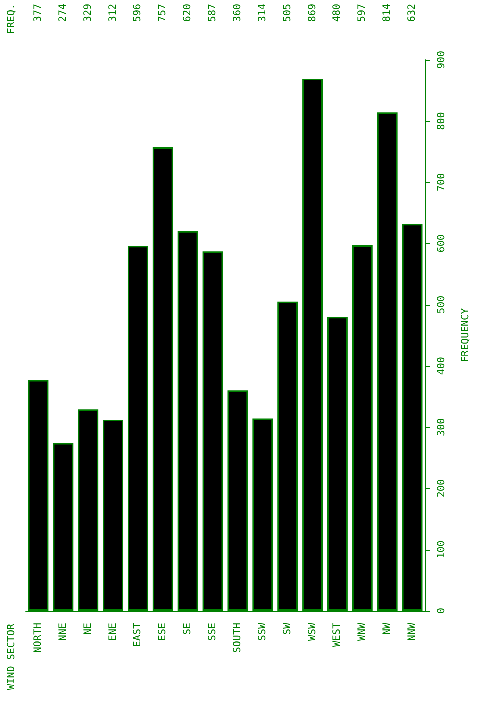  Describe the element at coordinates (213, 13) in the screenshot. I see `data-label: 587` at that location.